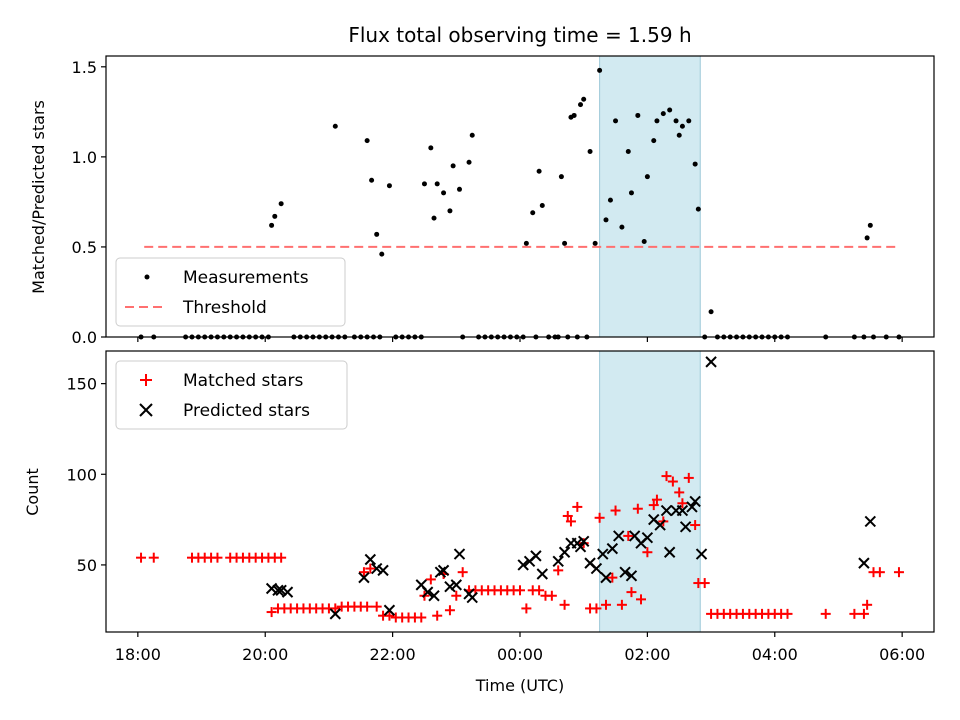  I want to click on y-tick-label: 100, so click(81, 474).